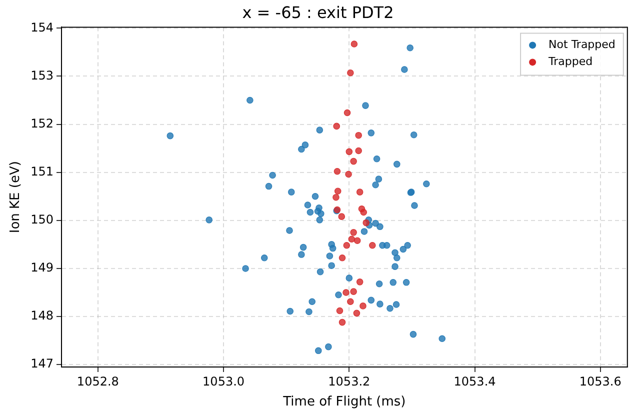  Describe the element at coordinates (16, 197) in the screenshot. I see `y-axis-title: Ion KE (eV)` at that location.